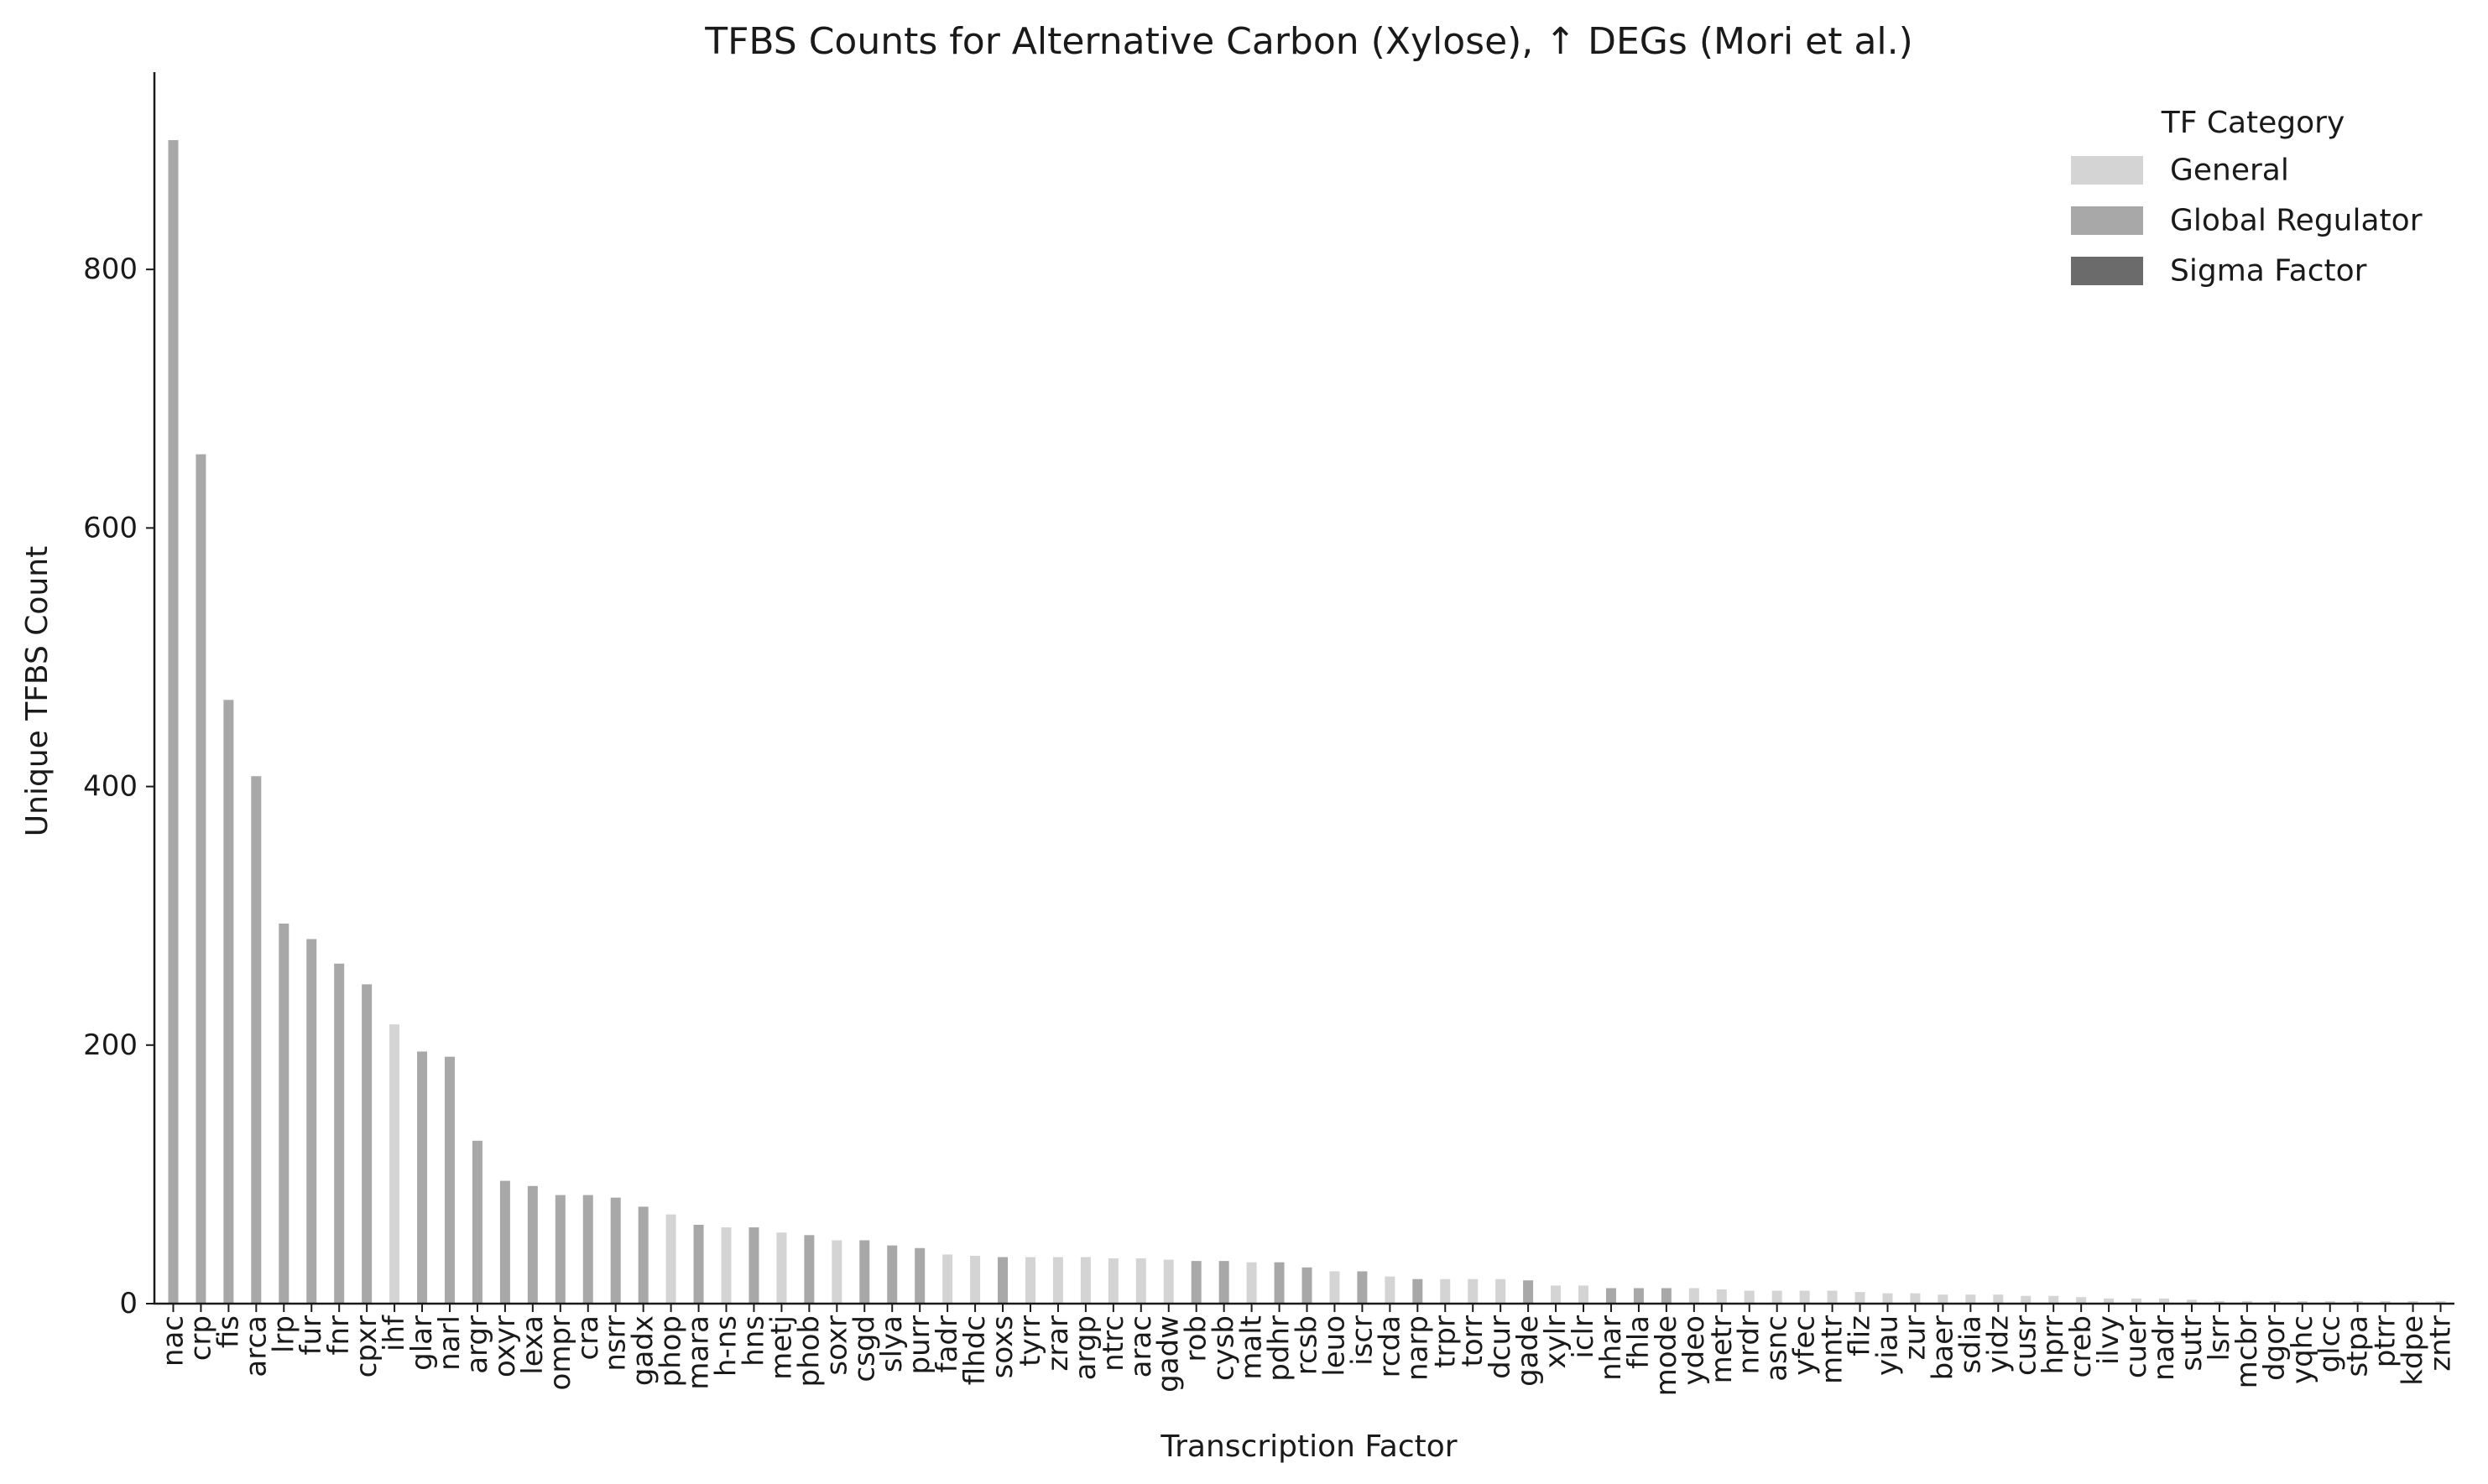 This screenshot has width=2488, height=1484. What do you see at coordinates (1445, 1341) in the screenshot?
I see `x-tick-label: trpr` at bounding box center [1445, 1341].